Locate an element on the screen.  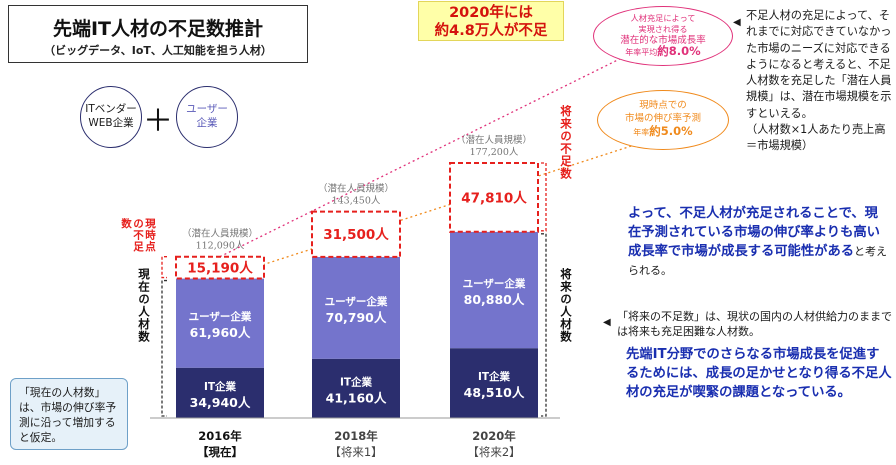
bar-it-value: 41,160人 is located at coordinates (356, 397).